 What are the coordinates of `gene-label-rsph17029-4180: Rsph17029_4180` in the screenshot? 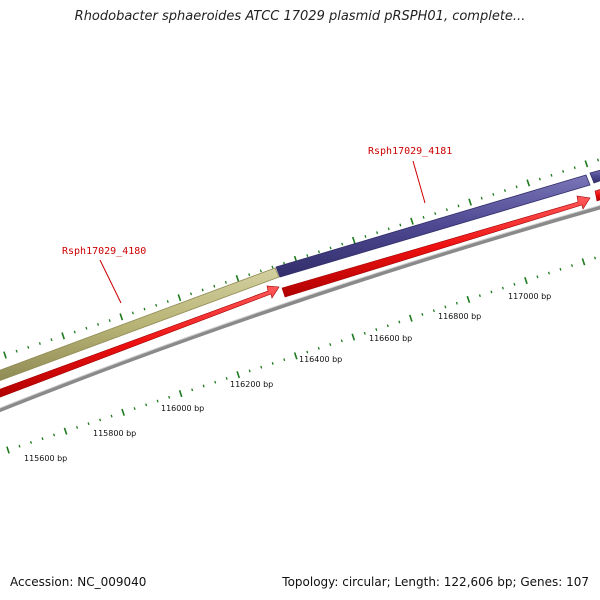 It's located at (104, 251).